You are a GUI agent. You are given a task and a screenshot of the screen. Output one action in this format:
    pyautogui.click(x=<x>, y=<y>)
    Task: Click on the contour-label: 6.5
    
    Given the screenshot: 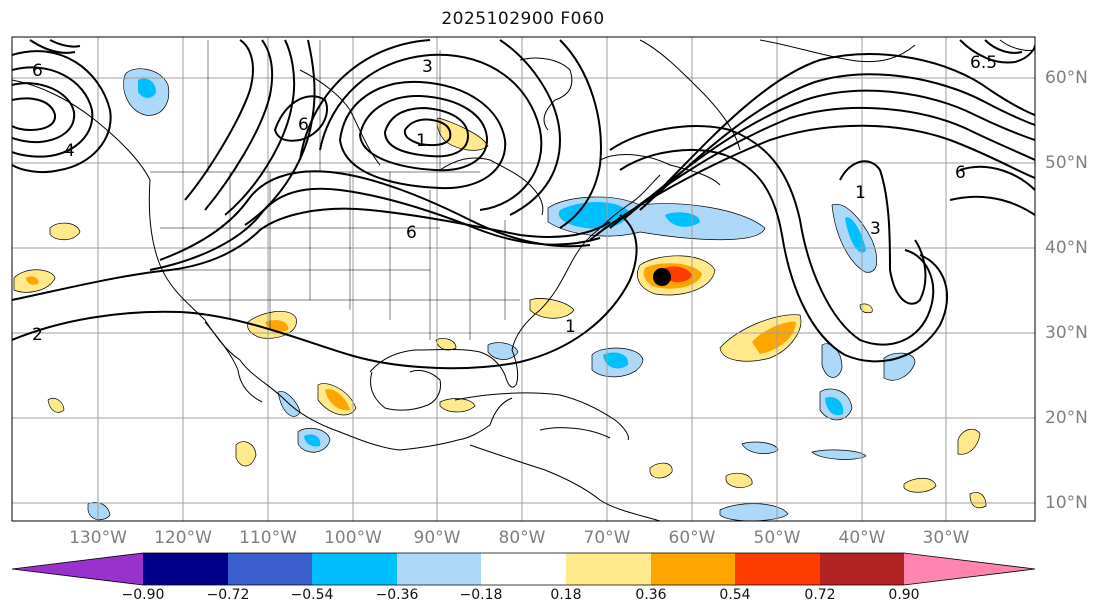 What is the action you would take?
    pyautogui.click(x=983, y=63)
    